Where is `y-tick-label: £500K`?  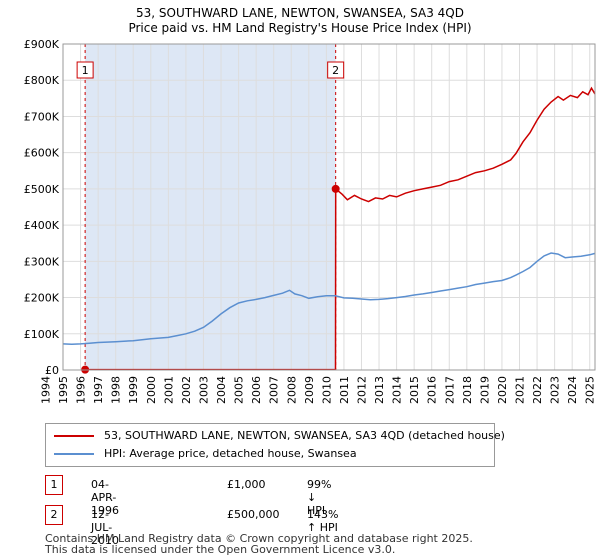
y-tick-label: £500K is located at coordinates (42, 189).